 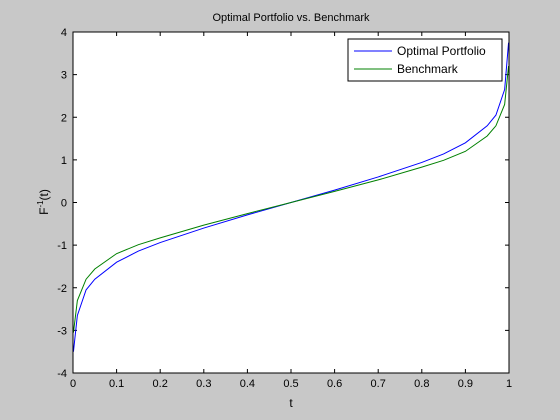 I want to click on y-tick-label: -3, so click(x=62, y=331).